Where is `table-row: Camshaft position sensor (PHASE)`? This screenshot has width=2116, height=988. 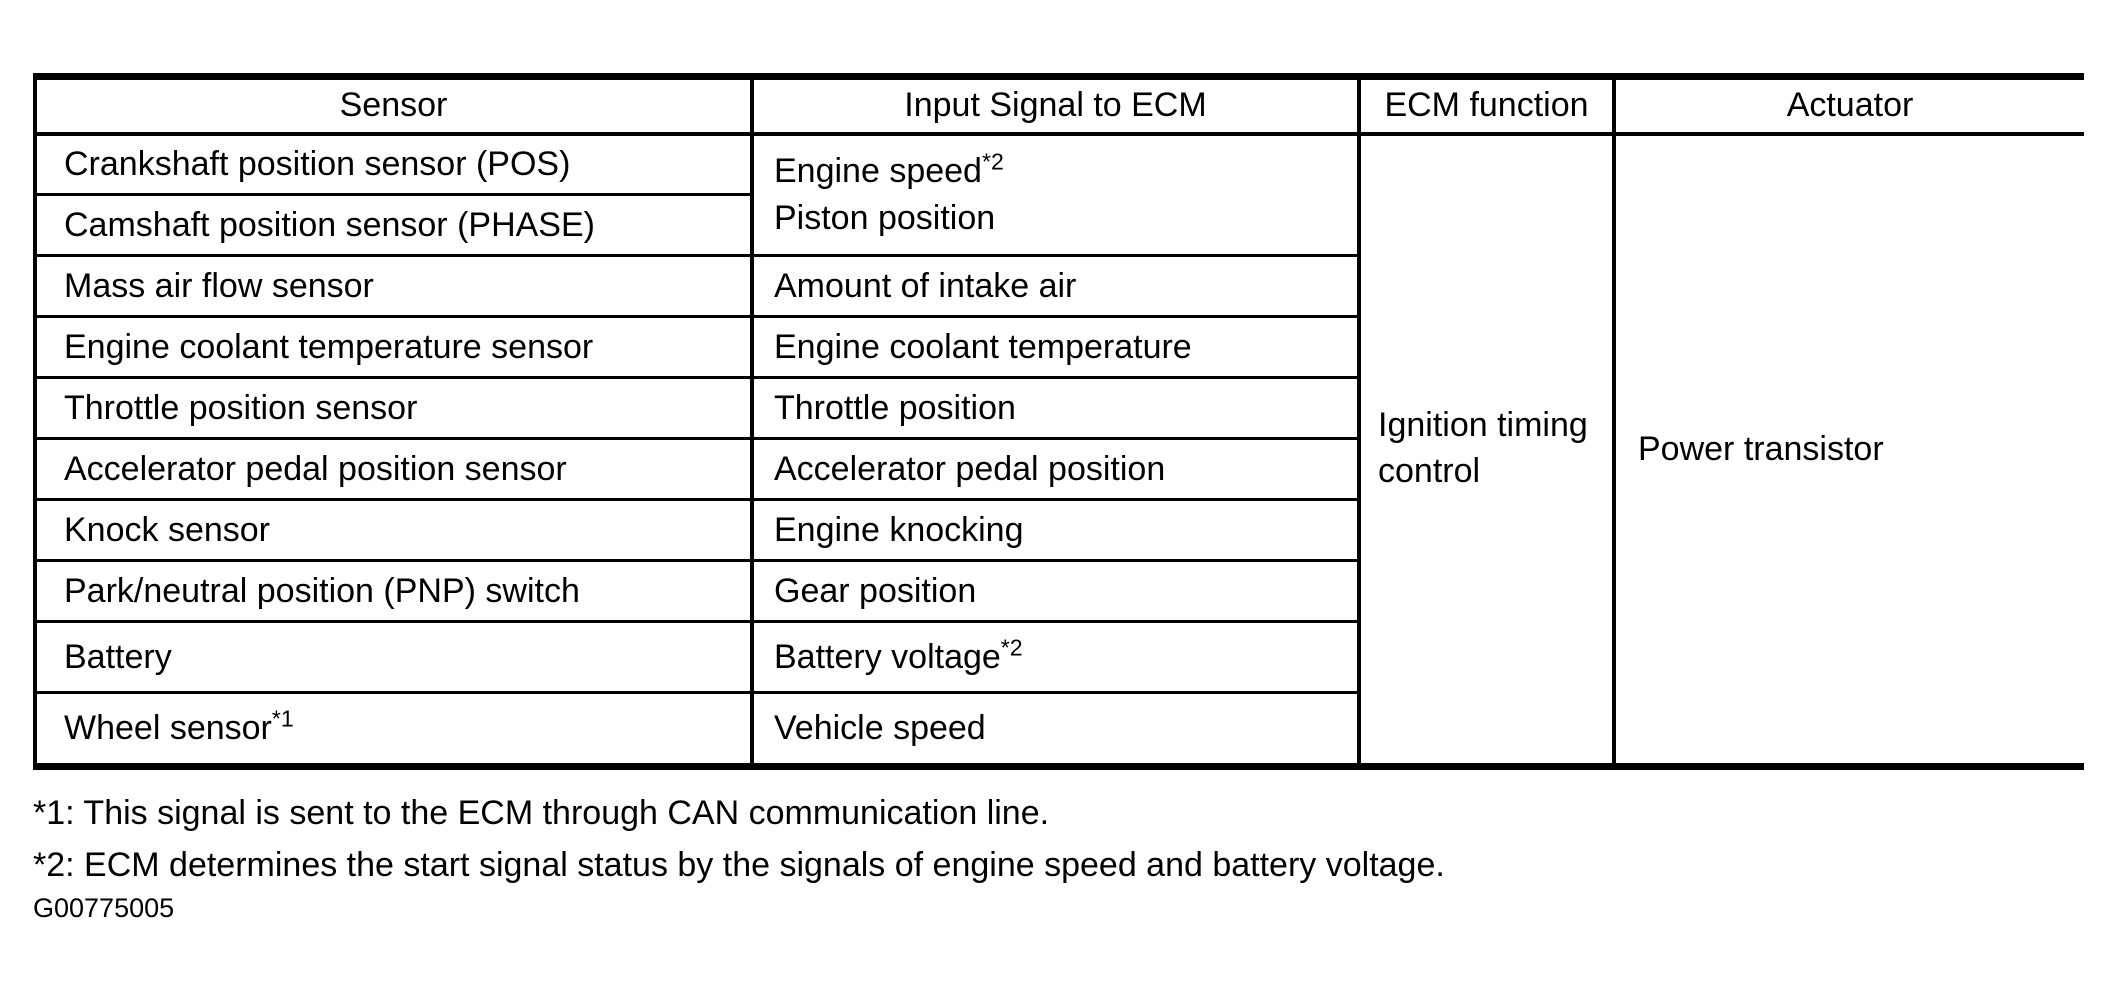 table-row: Camshaft position sensor (PHASE) is located at coordinates (1059, 224).